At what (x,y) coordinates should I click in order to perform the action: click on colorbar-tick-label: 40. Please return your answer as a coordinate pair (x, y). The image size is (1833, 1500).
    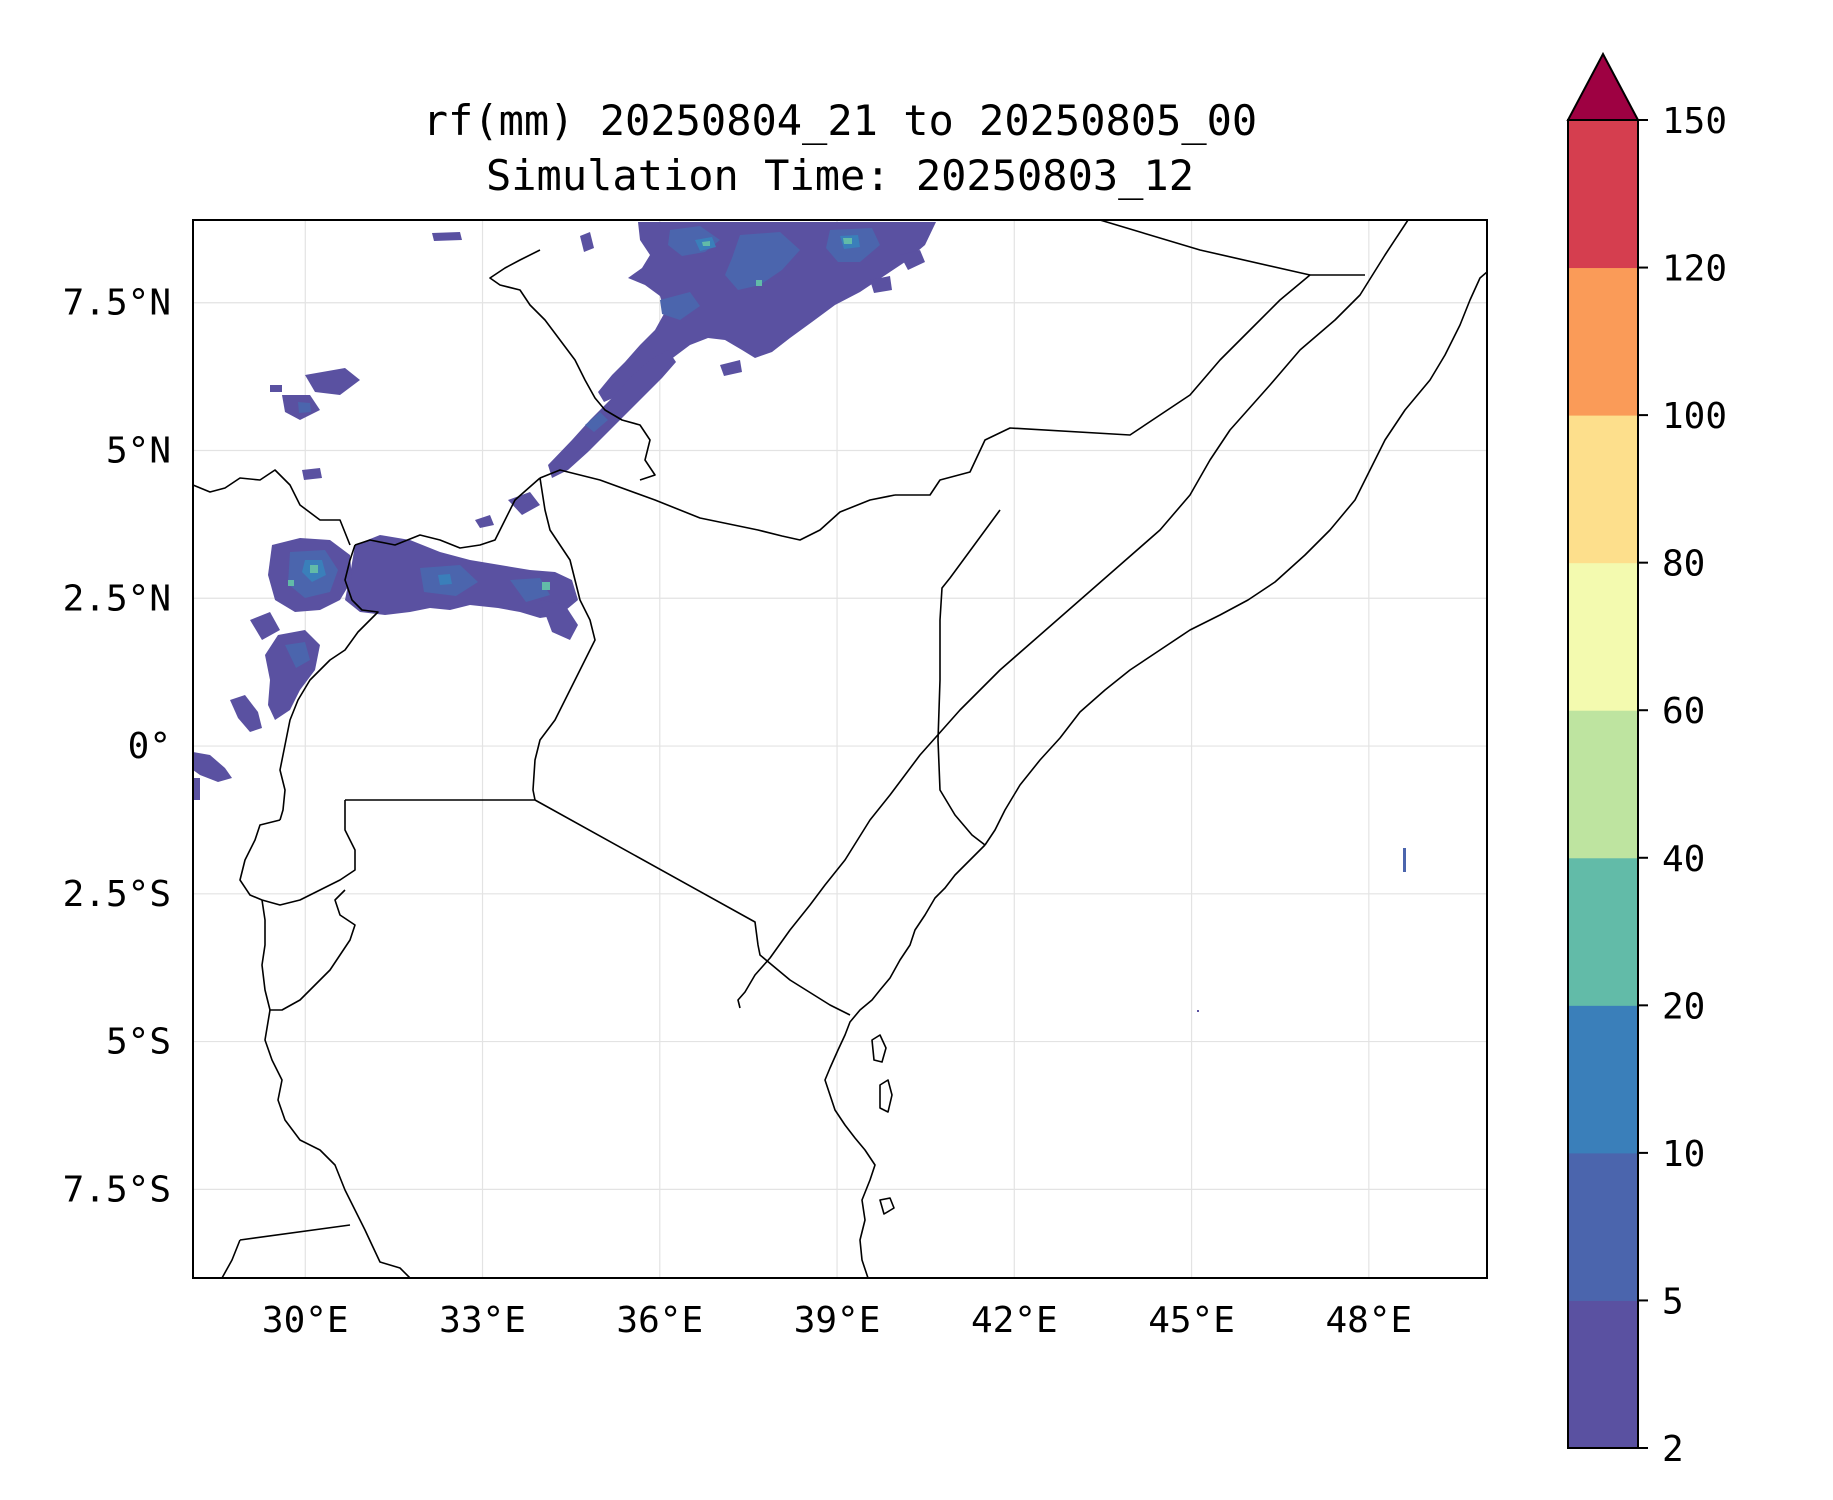
    Looking at the image, I should click on (1683, 859).